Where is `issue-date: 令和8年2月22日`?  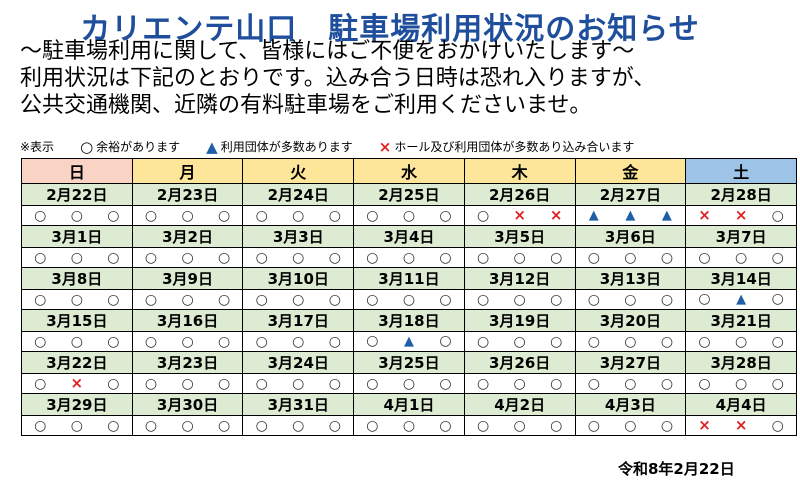 issue-date: 令和8年2月22日 is located at coordinates (676, 469).